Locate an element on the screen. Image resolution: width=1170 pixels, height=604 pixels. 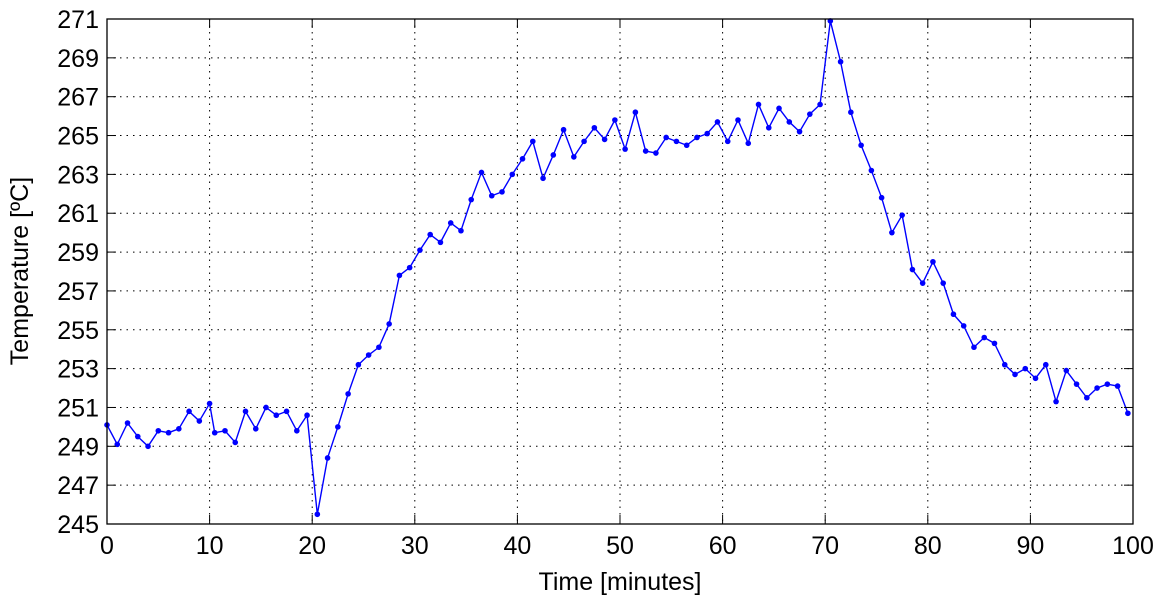
x-tick-label: 60 is located at coordinates (723, 546).